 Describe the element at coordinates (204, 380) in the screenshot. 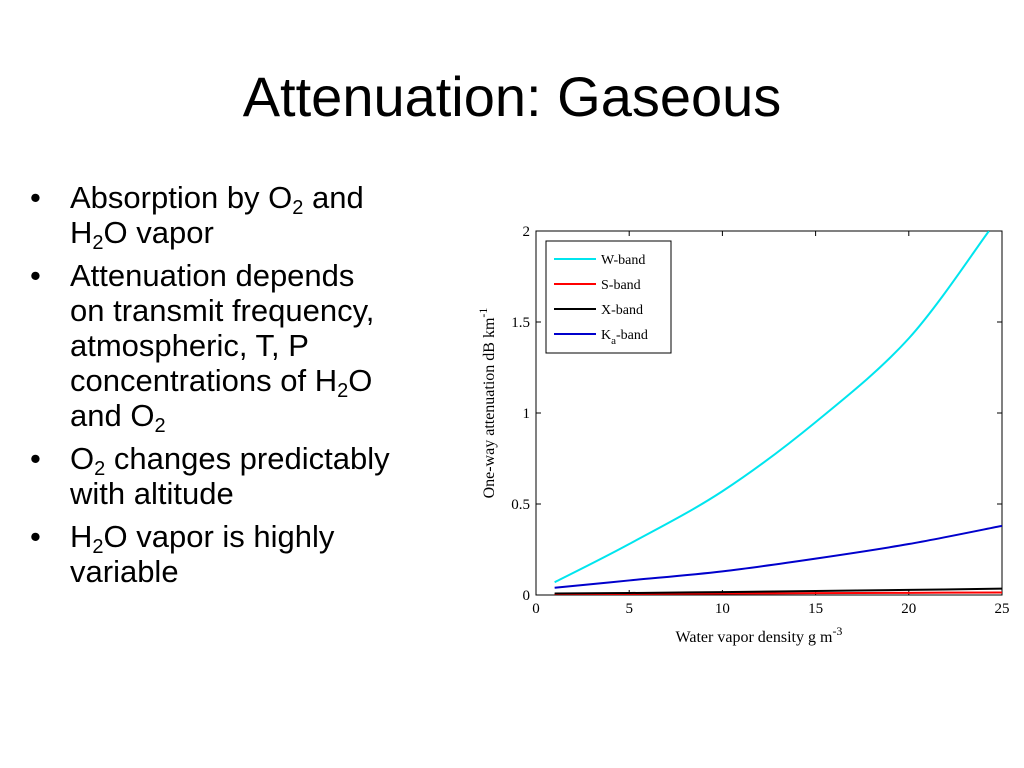

I see `bullet-text: concentrations of H` at that location.